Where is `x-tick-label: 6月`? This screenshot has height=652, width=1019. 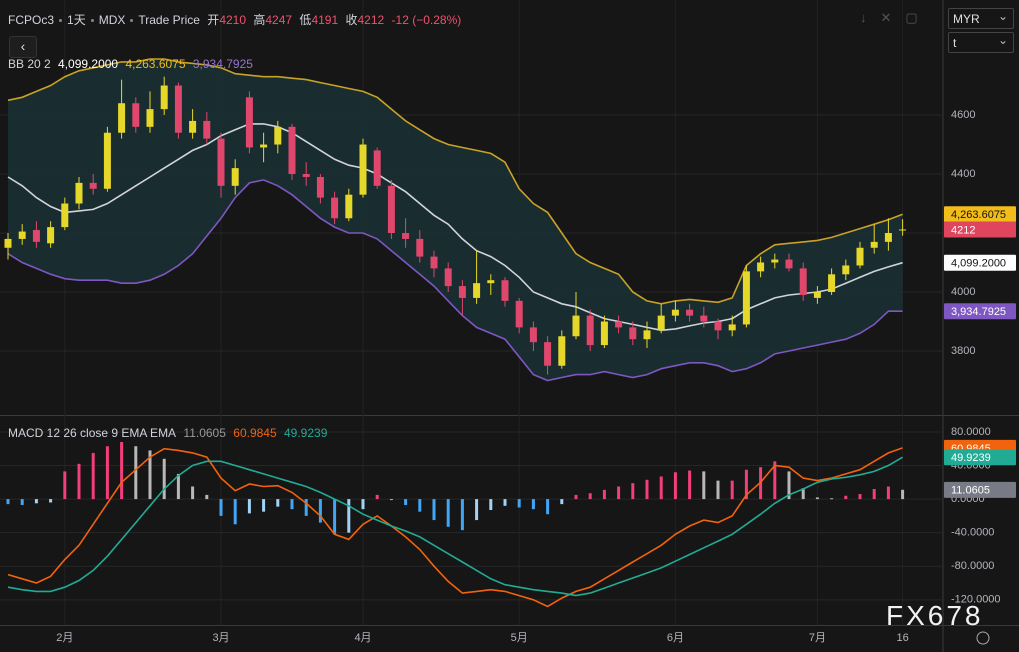 x-tick-label: 6月 is located at coordinates (675, 638).